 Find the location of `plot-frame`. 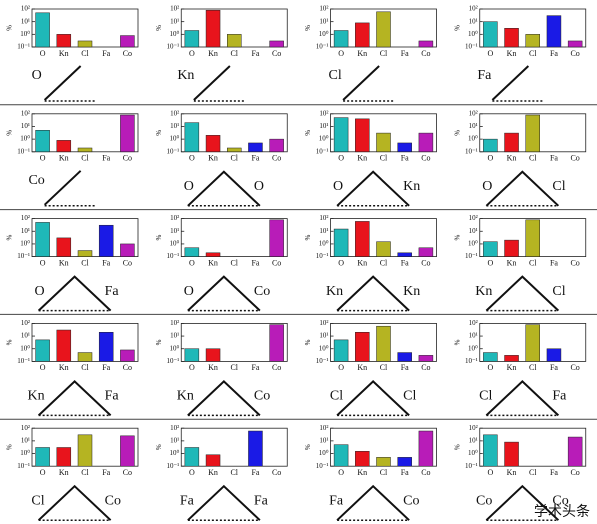

plot-frame is located at coordinates (234, 447).